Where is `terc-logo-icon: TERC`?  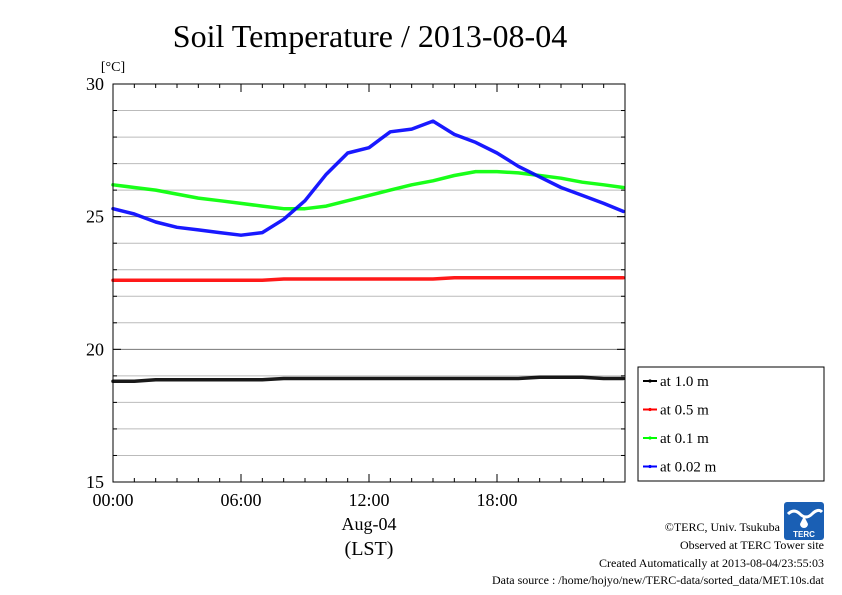 terc-logo-icon: TERC is located at coordinates (804, 521).